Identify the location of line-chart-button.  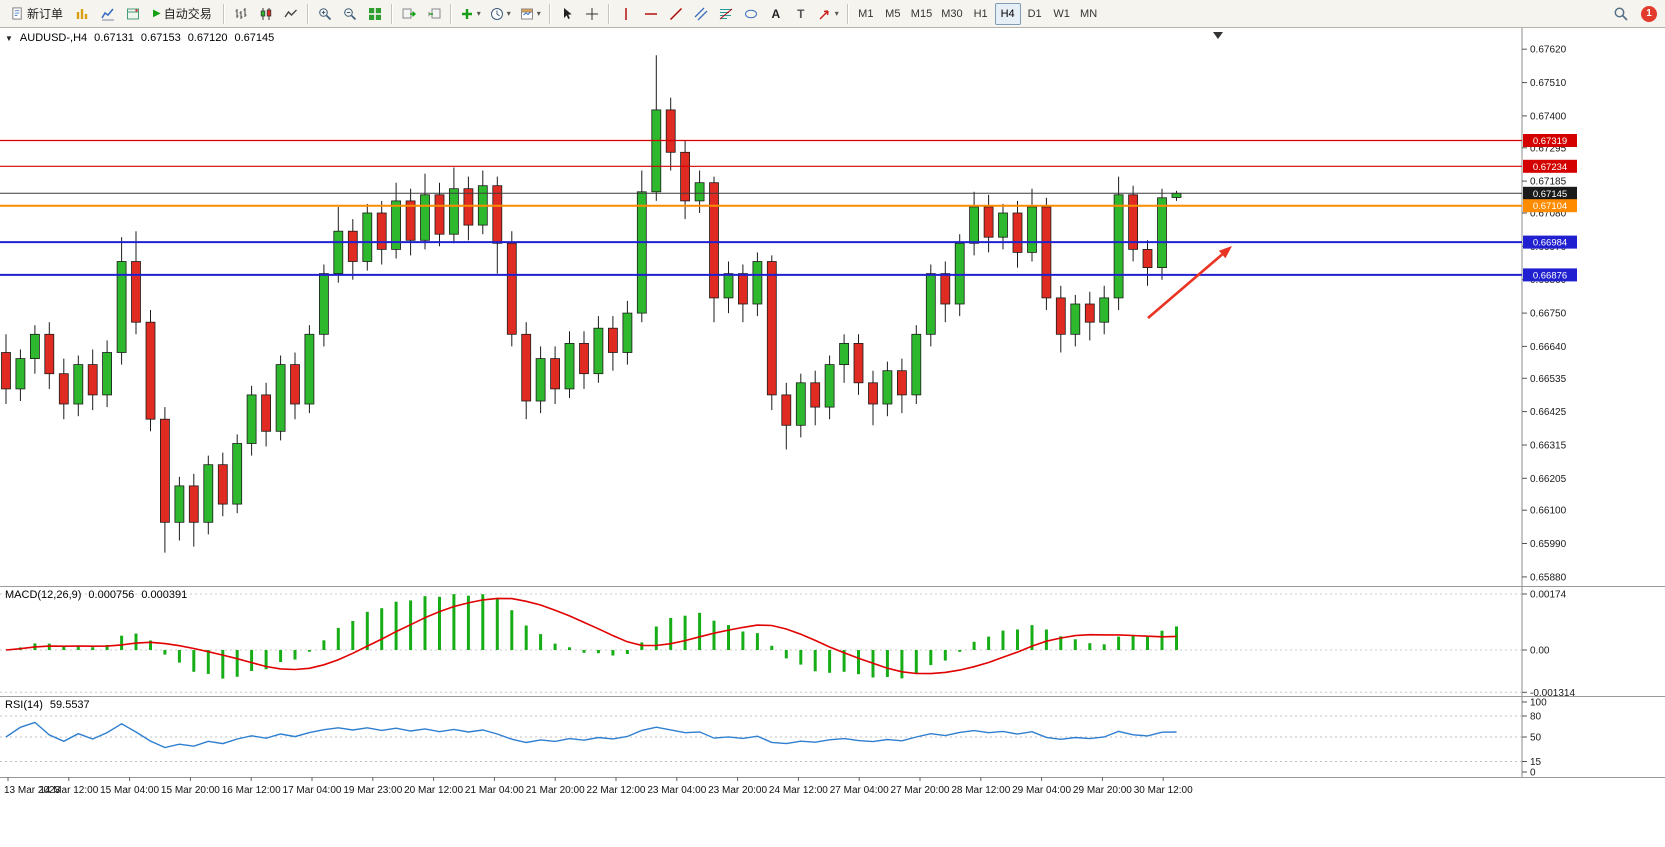
(291, 14).